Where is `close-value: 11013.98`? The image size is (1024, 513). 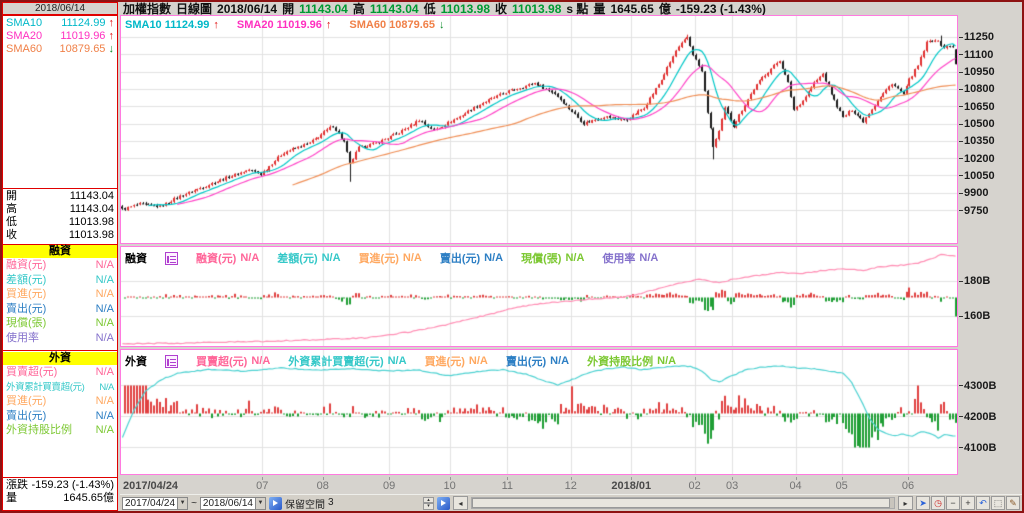 close-value: 11013.98 is located at coordinates (537, 8).